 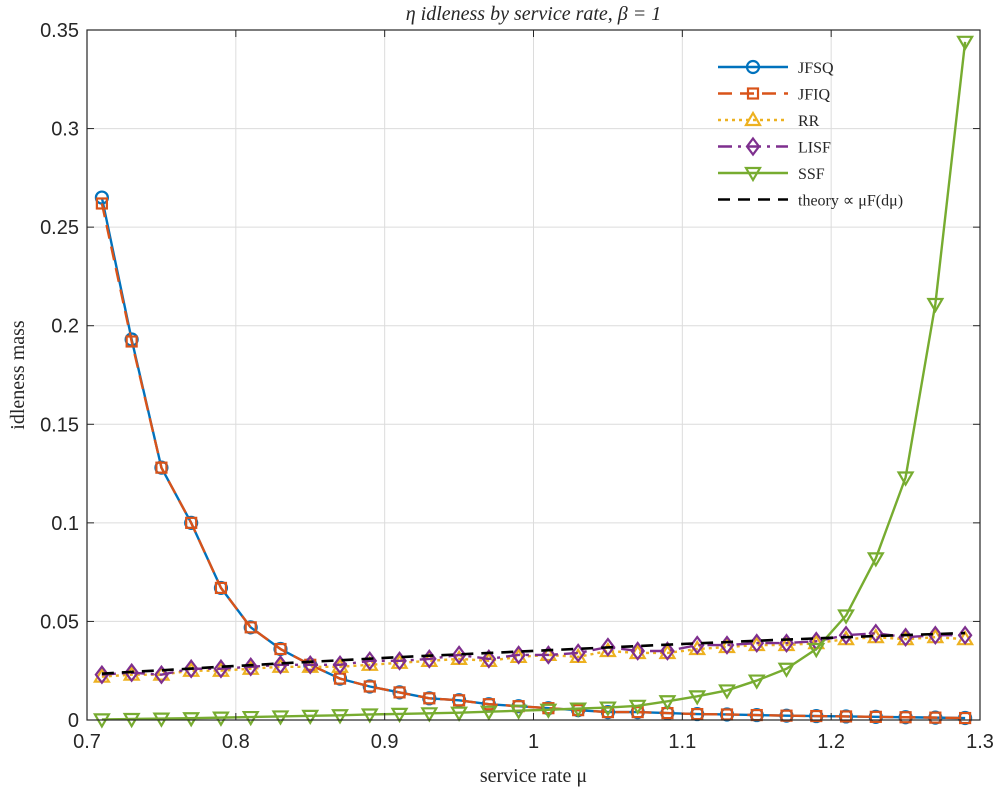 What do you see at coordinates (59, 622) in the screenshot?
I see `y-tick-label: 0.05` at bounding box center [59, 622].